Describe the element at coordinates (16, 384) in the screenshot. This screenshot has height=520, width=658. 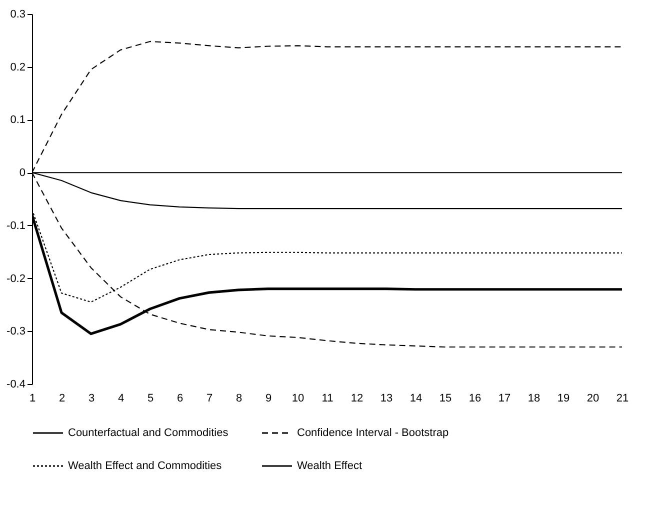
I see `y-tick-label: -0.4` at that location.